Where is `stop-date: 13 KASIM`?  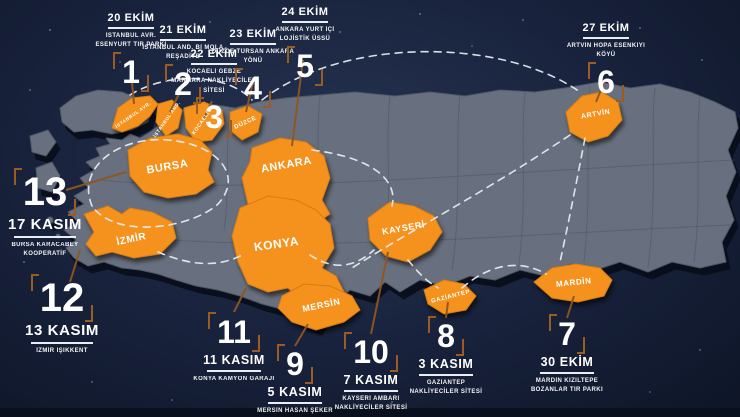 stop-date: 13 KASIM is located at coordinates (62, 330).